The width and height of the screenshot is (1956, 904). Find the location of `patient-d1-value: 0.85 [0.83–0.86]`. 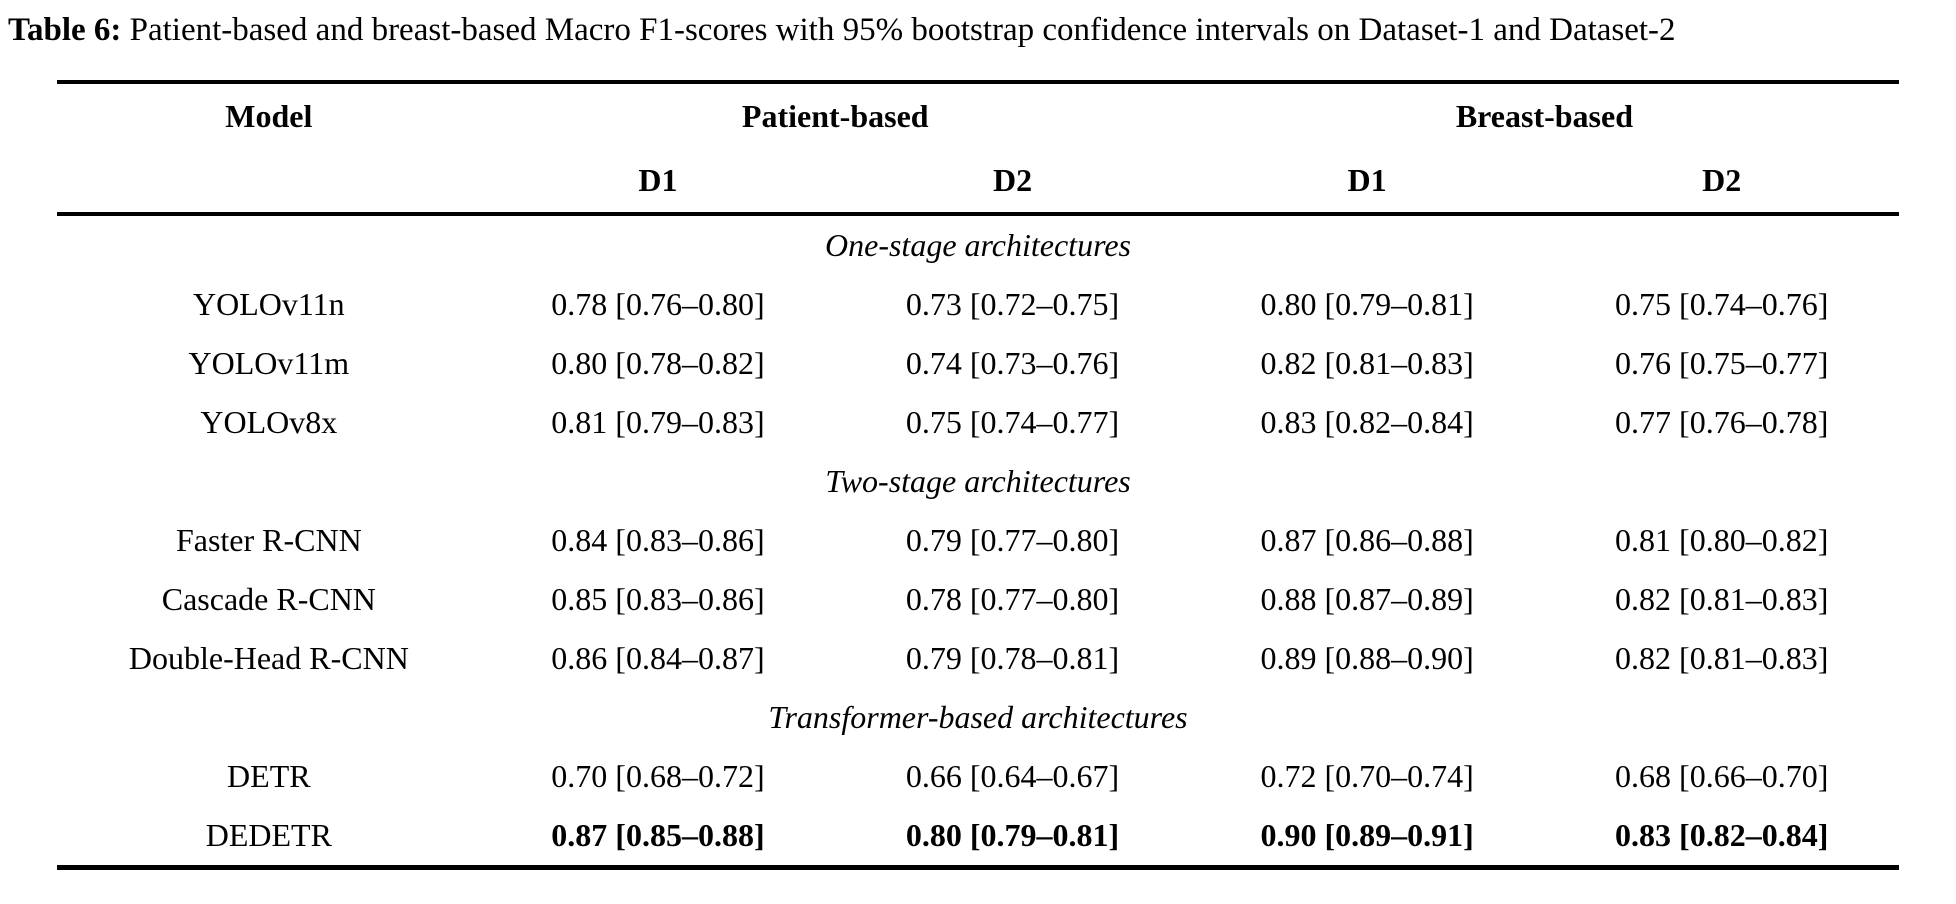

patient-d1-value: 0.85 [0.83–0.86] is located at coordinates (658, 599).